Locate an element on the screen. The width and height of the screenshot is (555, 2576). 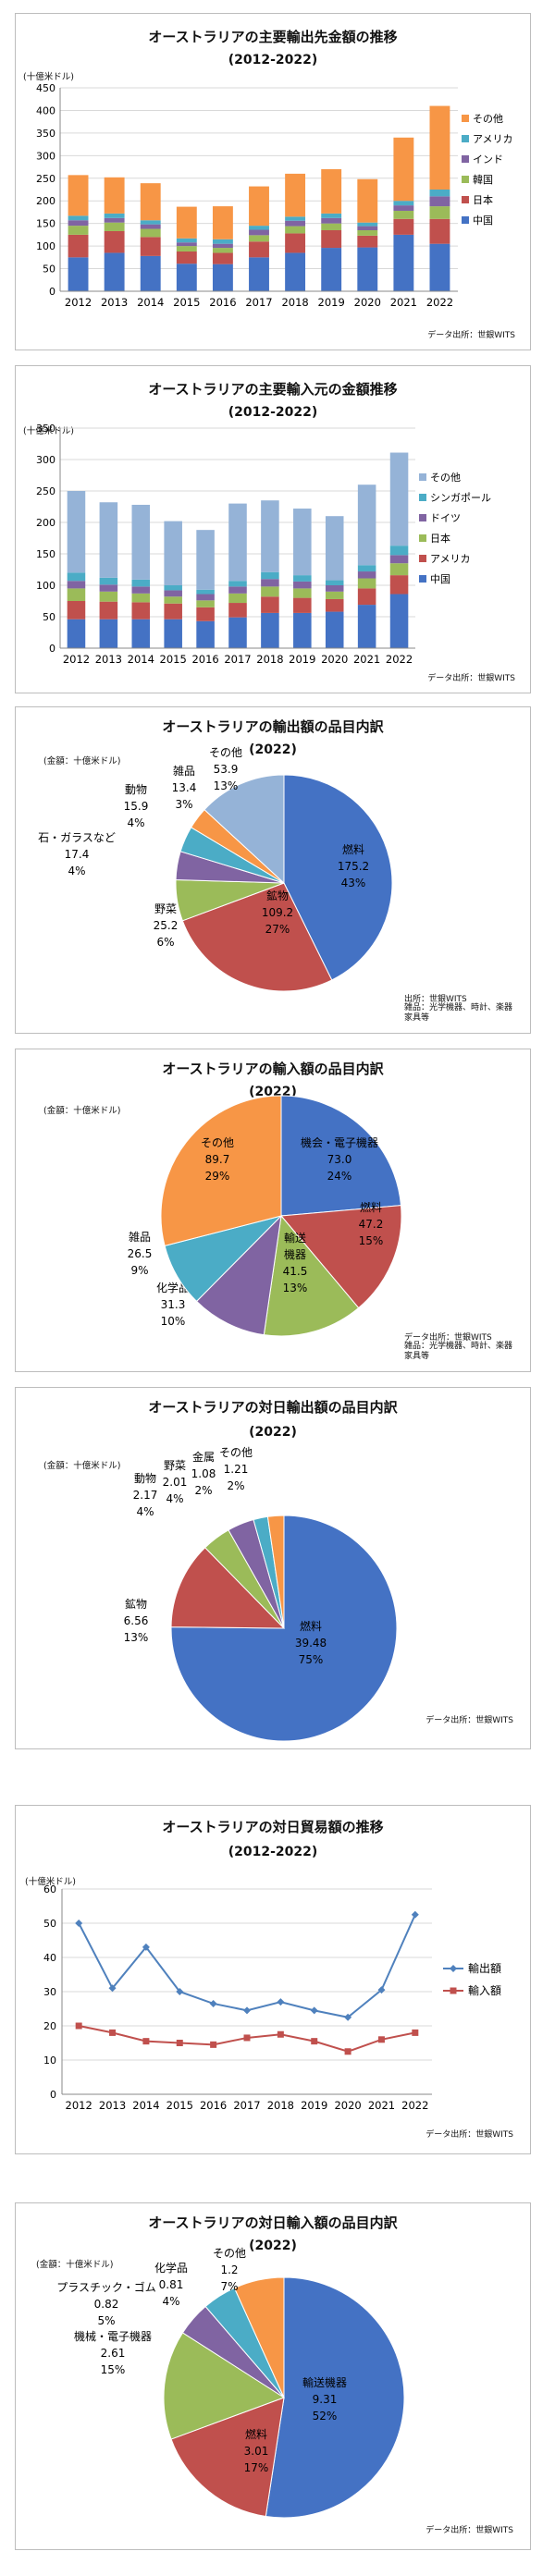
legend-label: アメリカ is located at coordinates (493, 139).